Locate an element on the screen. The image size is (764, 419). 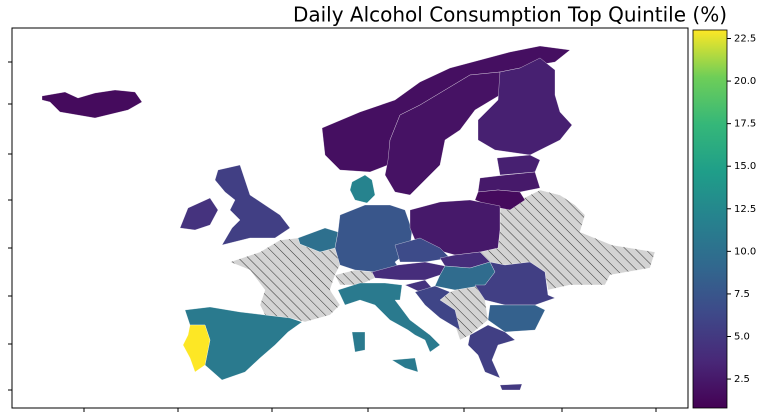
colorbar-tick-label: 5.0 is located at coordinates (742, 336).